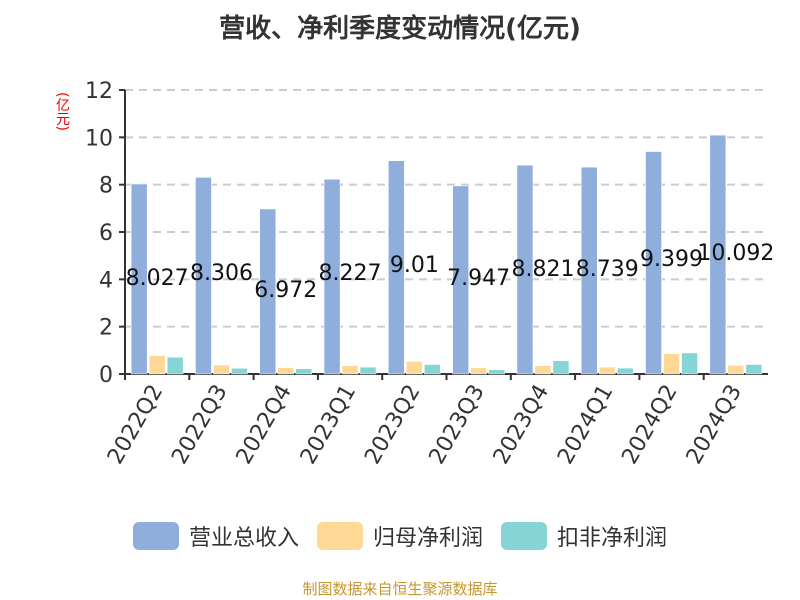 This screenshot has height=600, width=800. Describe the element at coordinates (106, 328) in the screenshot. I see `y-tick-label: 2` at that location.